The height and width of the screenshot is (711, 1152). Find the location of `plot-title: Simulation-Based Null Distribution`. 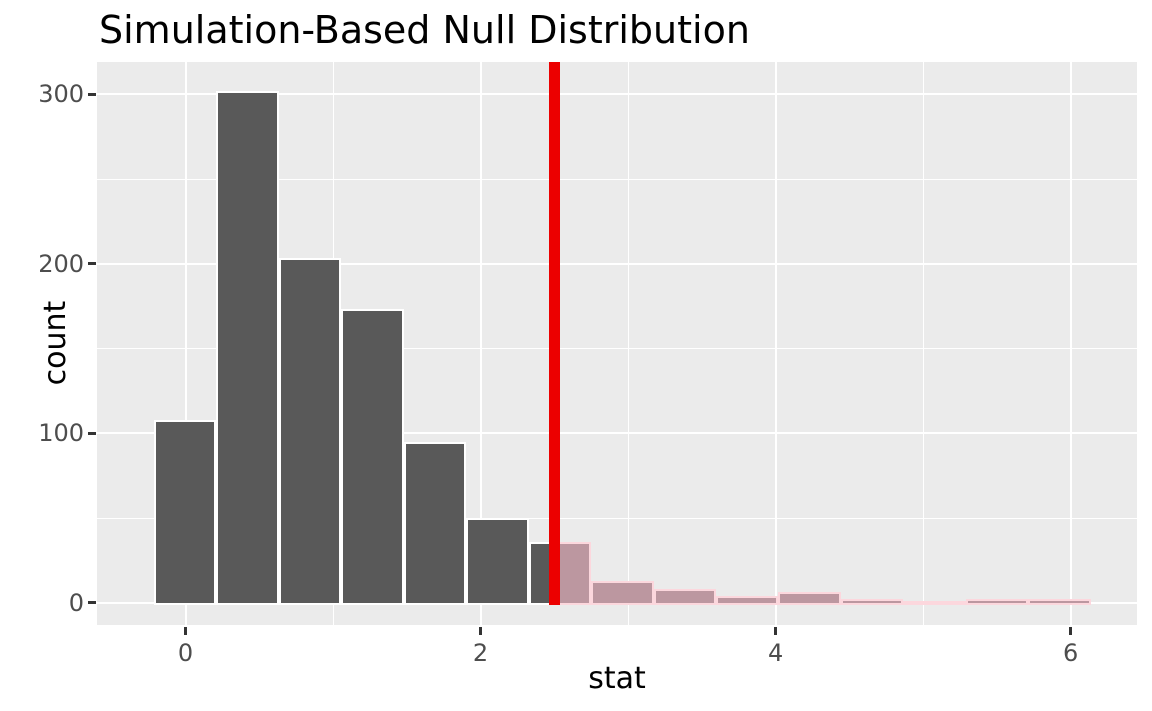

plot-title: Simulation-Based Null Distribution is located at coordinates (424, 30).